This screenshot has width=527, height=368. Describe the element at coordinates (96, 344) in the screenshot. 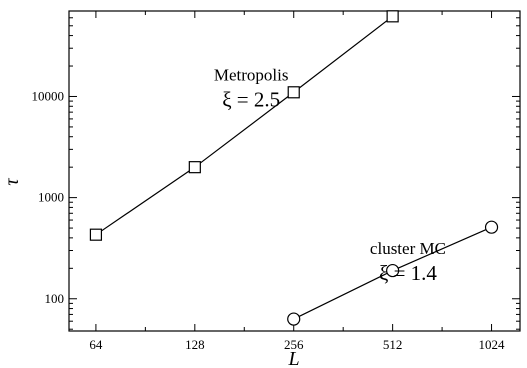

I see `x-tick-label: 64` at that location.